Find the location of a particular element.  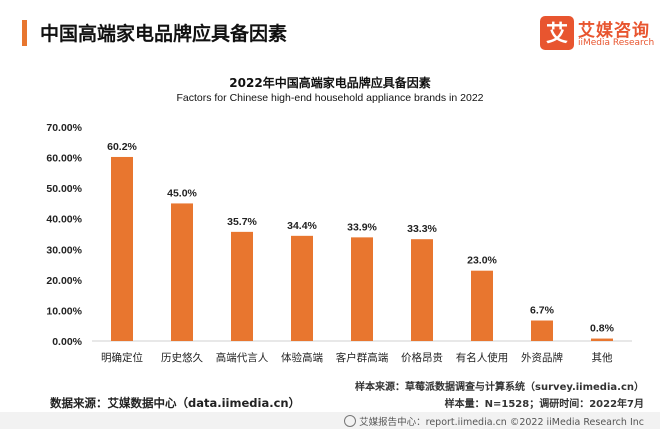

category-label: 外资品牌 is located at coordinates (542, 357).